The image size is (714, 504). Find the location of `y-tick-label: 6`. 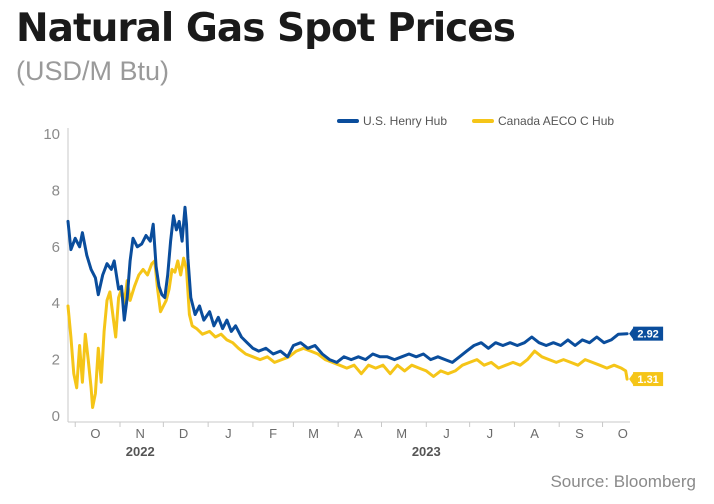

y-tick-label: 6 is located at coordinates (56, 247).